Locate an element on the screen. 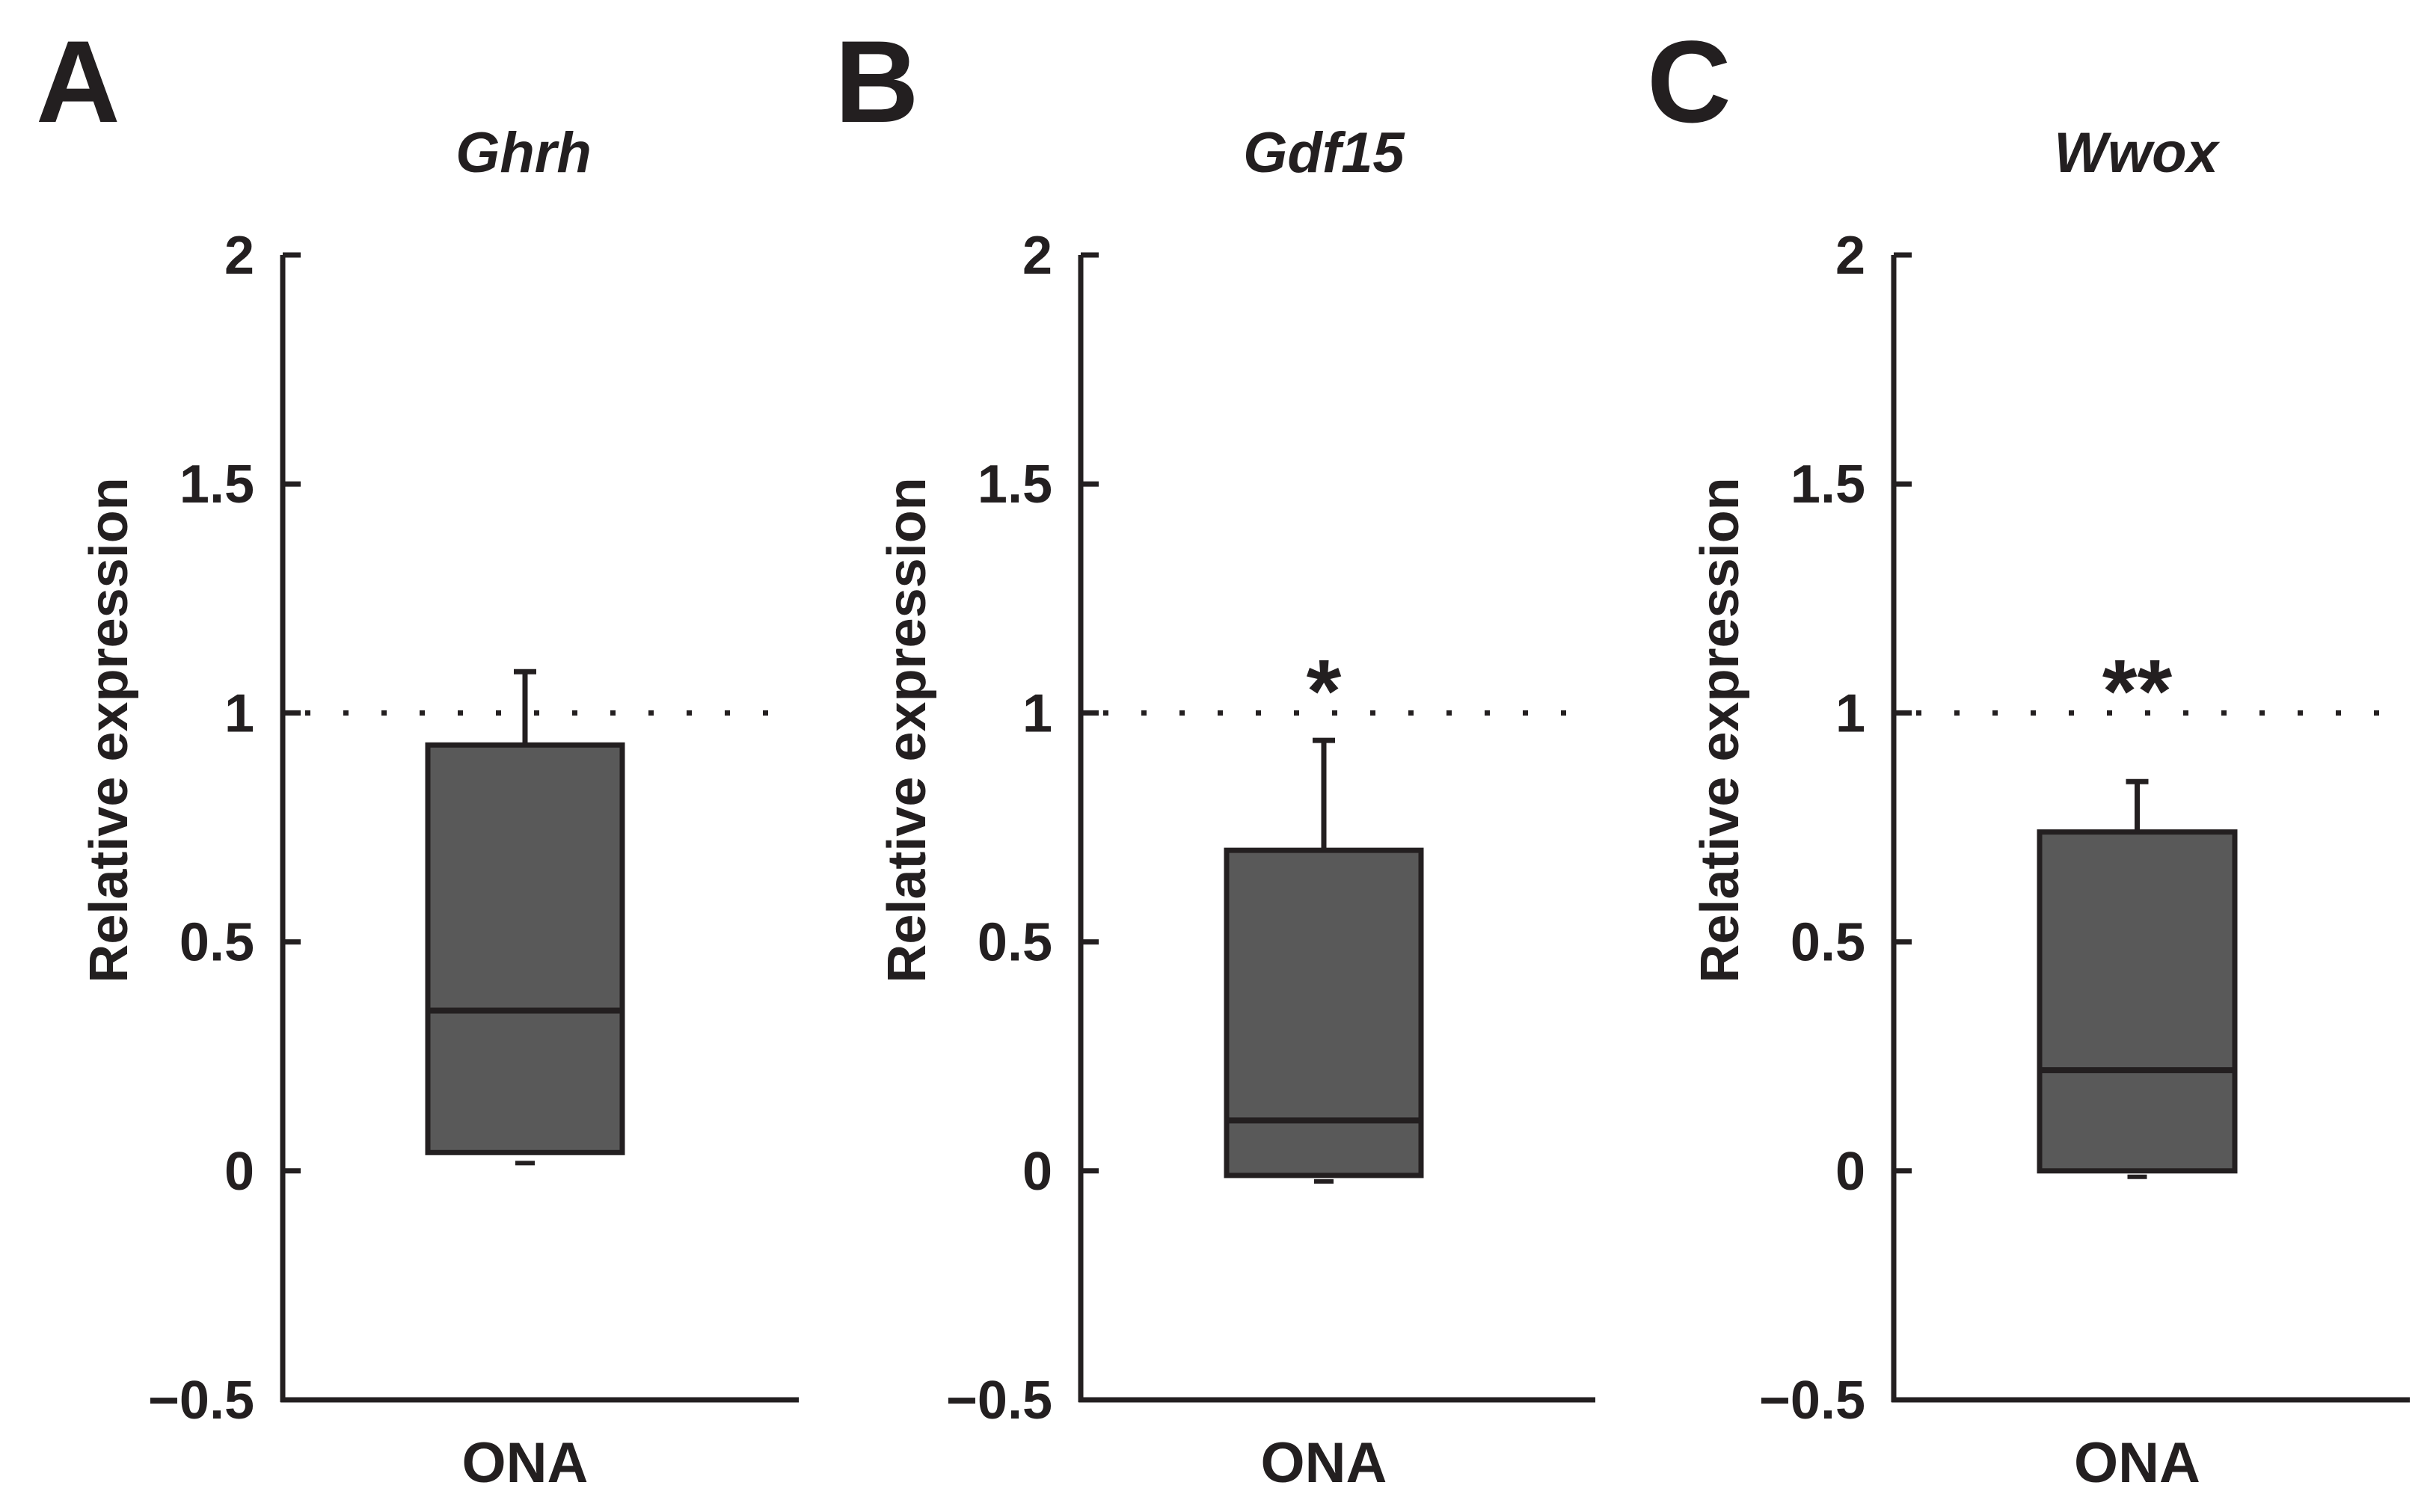 Image resolution: width=2430 pixels, height=1512 pixels. gene-title: Wwox is located at coordinates (2137, 153).